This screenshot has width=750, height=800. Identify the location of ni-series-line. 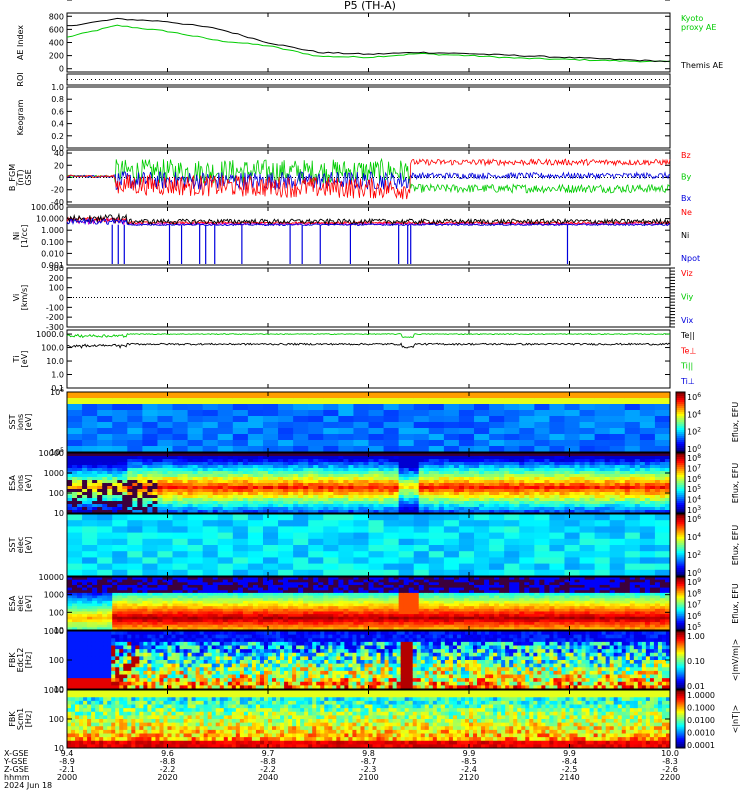
(368, 219).